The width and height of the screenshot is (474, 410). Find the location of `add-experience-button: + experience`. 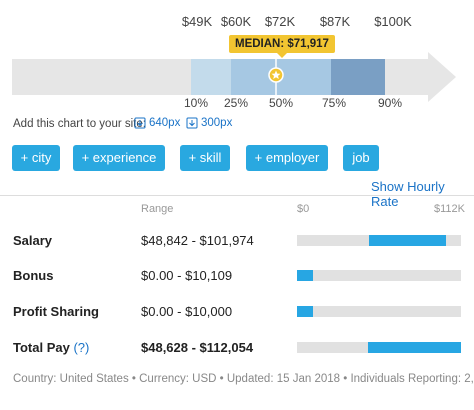

add-experience-button: + experience is located at coordinates (119, 158).